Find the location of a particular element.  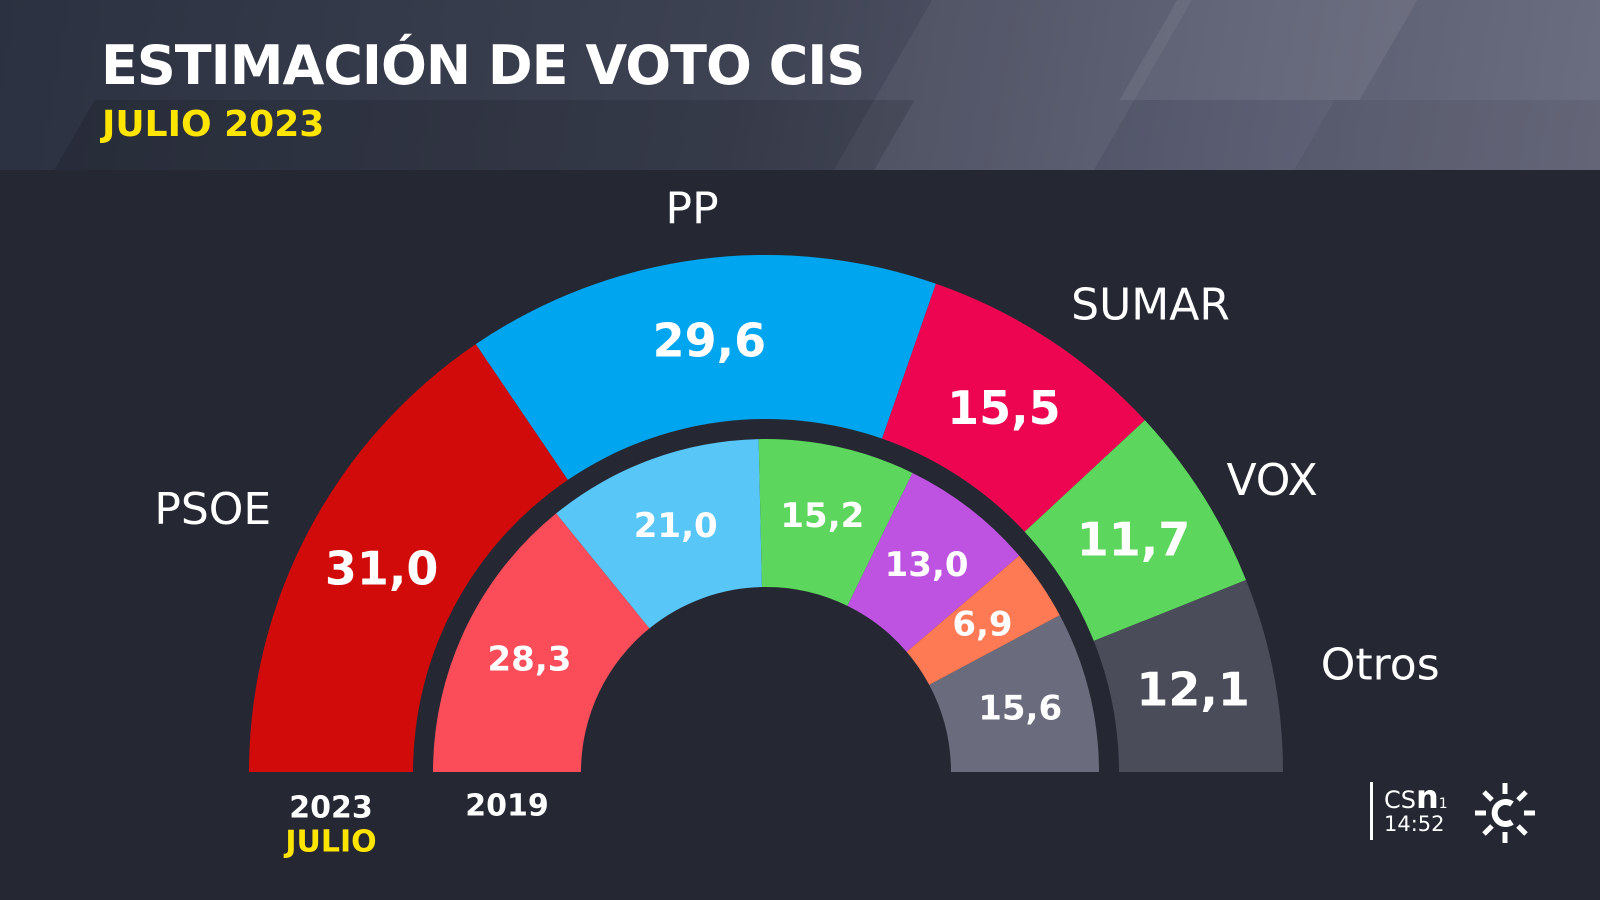

value-label-2019-otros: 15,6 is located at coordinates (1020, 708).